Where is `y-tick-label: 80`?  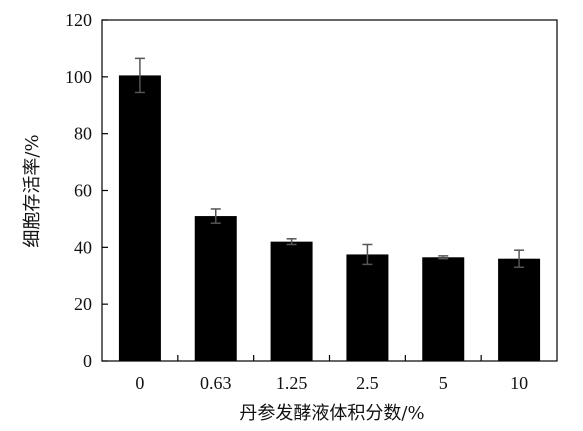
y-tick-label: 80 is located at coordinates (83, 134).